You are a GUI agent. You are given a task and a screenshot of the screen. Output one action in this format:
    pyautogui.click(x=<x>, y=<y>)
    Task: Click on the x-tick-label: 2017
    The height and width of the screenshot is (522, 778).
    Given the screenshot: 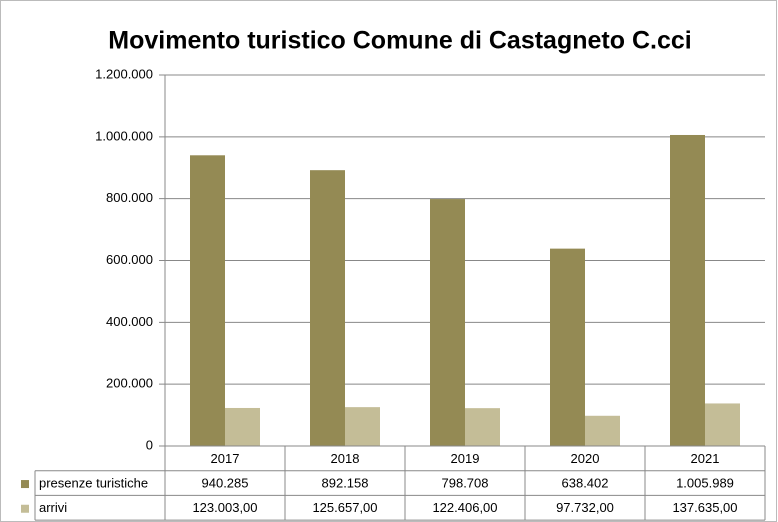 What is the action you would take?
    pyautogui.click(x=225, y=458)
    